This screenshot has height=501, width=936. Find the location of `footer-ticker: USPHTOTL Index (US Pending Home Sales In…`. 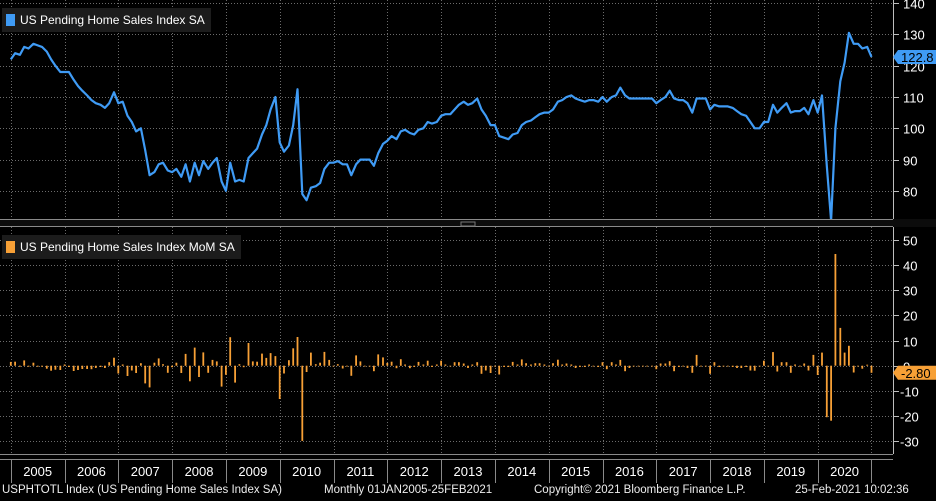

footer-ticker: USPHTOTL Index (US Pending Home Sales In… is located at coordinates (142, 490).